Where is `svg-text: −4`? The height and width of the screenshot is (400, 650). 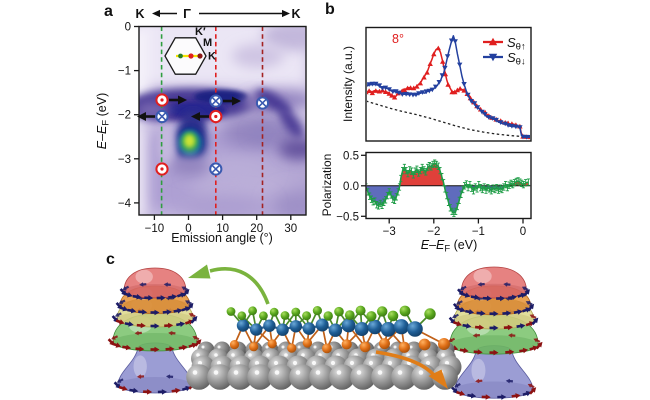 svg-text: −4 is located at coordinates (125, 204).